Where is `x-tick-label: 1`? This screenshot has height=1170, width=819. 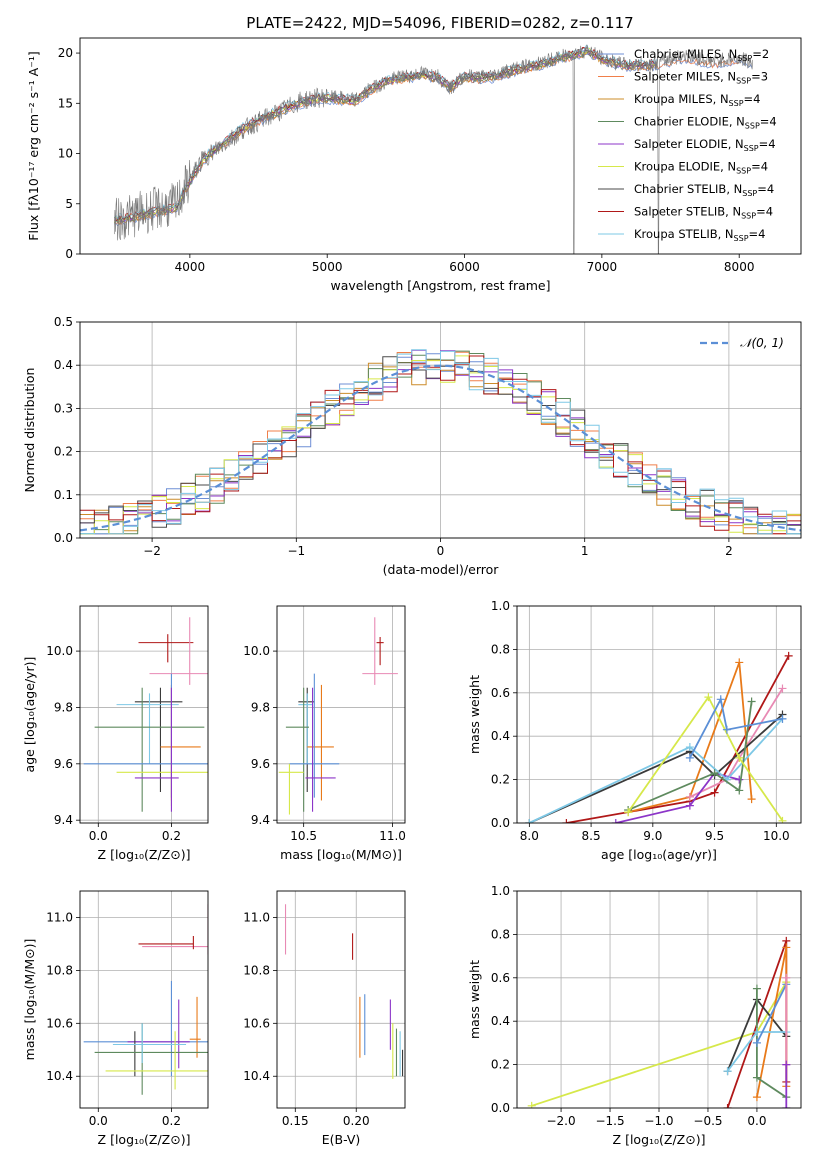 x-tick-label: 1 is located at coordinates (585, 551).